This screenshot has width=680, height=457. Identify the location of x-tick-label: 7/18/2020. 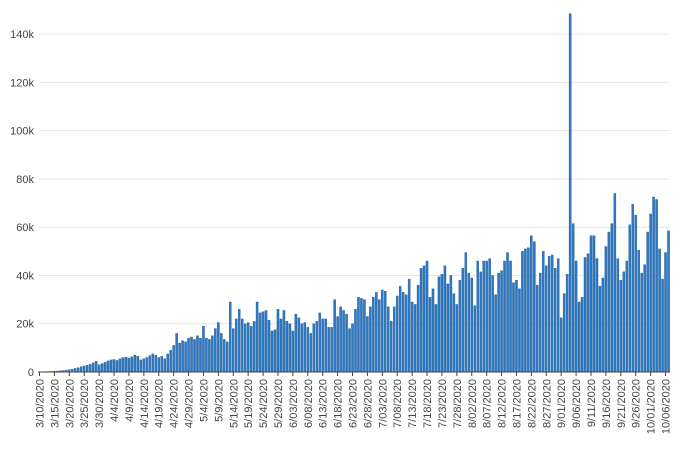
(428, 403).